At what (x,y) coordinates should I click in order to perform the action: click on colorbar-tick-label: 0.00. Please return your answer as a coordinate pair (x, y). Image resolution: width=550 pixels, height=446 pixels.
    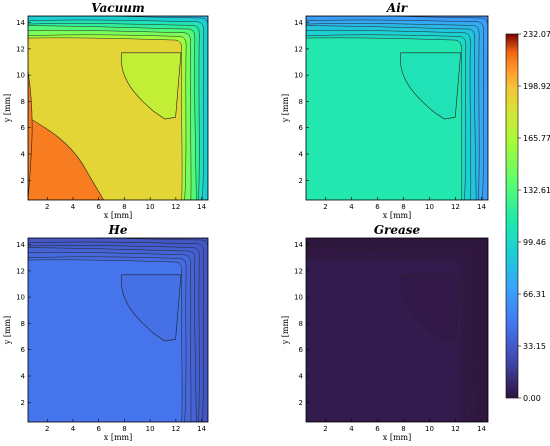
    Looking at the image, I should click on (532, 398).